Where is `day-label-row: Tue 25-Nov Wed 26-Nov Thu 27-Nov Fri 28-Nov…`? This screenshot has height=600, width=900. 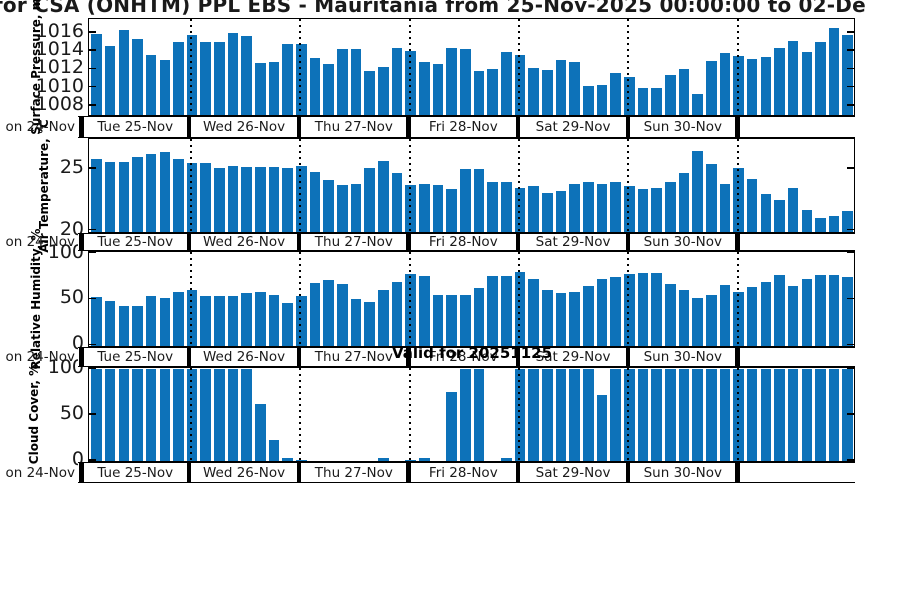
day-label-row: Tue 25-Nov Wed 26-Nov Thu 27-Nov Fri 28-Nov… is located at coordinates (466, 127).